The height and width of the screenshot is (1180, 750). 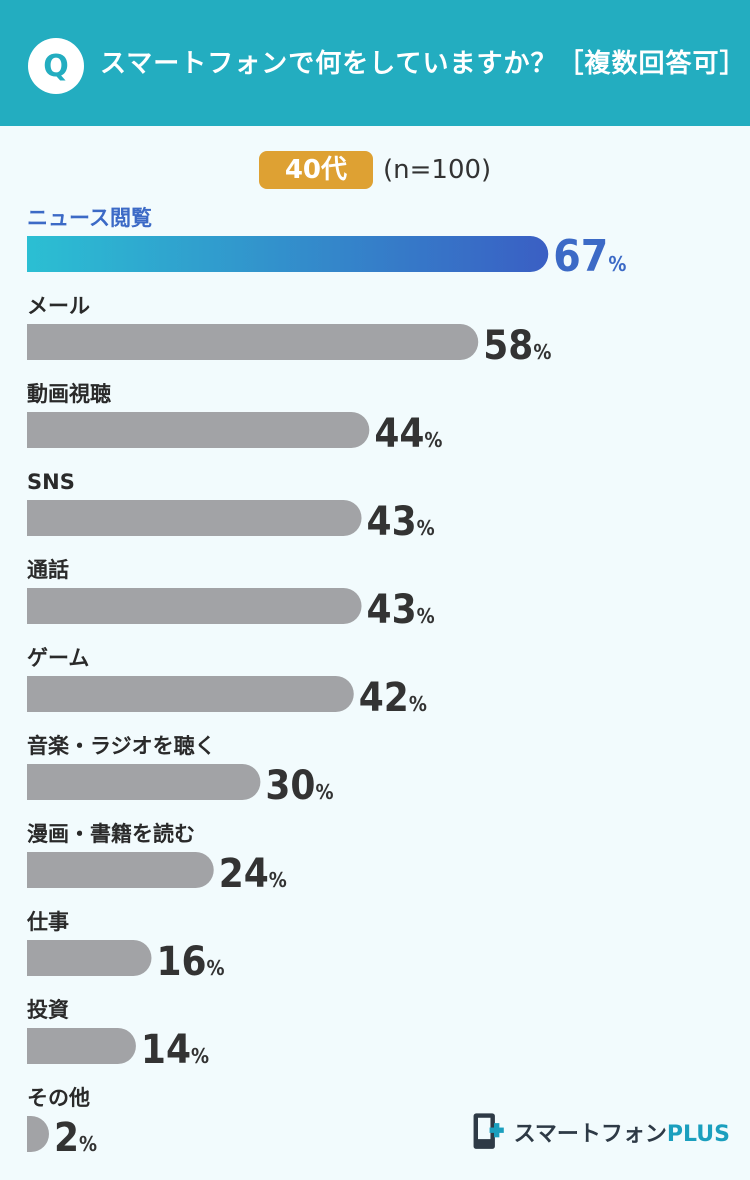 I want to click on group-info: 40代 (n=100), so click(x=375, y=170).